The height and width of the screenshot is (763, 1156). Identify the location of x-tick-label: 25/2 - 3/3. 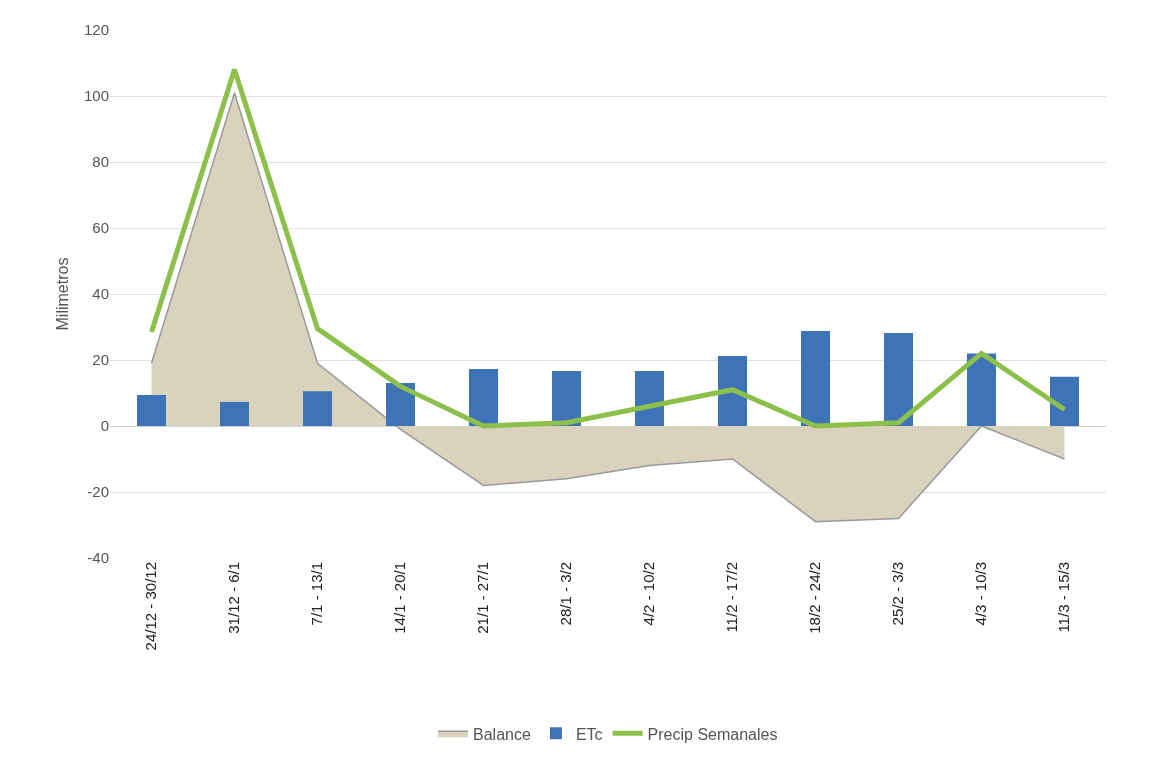
(898, 594).